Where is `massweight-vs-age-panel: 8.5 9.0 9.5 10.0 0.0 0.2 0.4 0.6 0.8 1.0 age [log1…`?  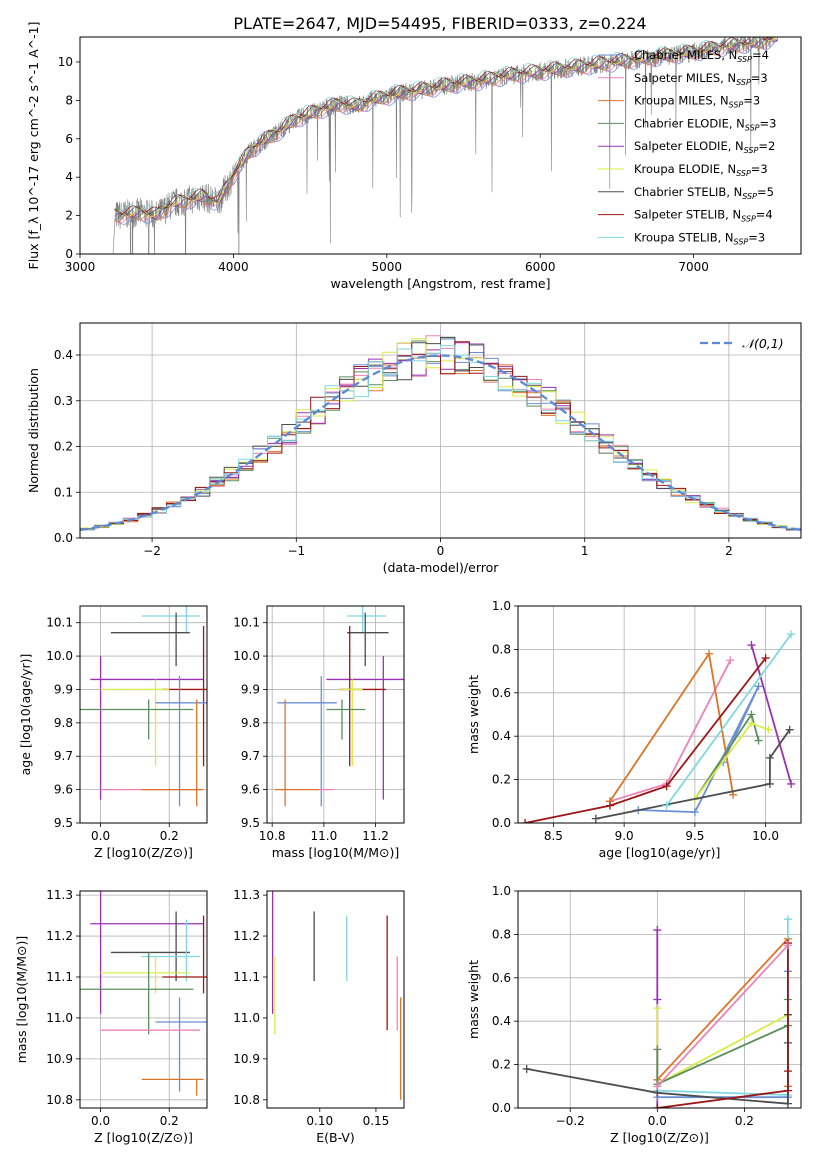 massweight-vs-age-panel: 8.5 9.0 9.5 10.0 0.0 0.2 0.4 0.6 0.8 1.0 age [log1… is located at coordinates (634, 729).